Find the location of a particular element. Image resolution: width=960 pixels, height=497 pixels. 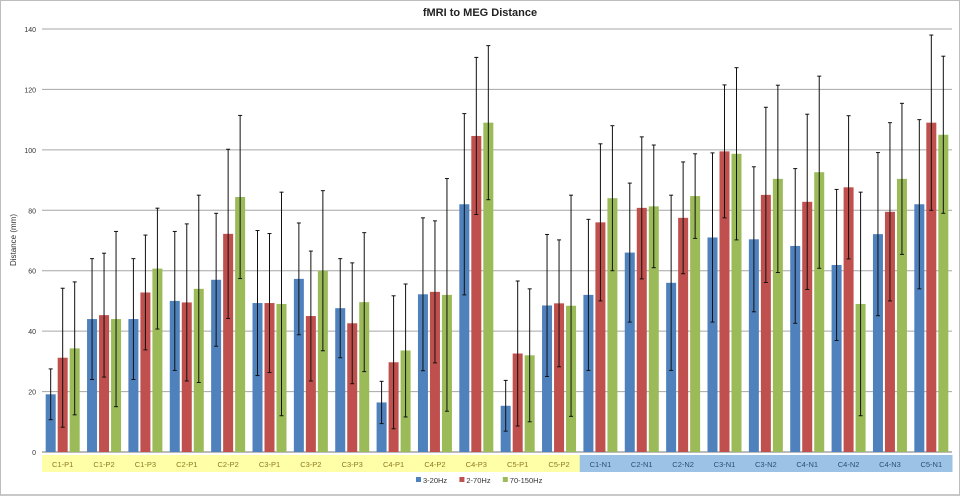

x-tick-label: C5-P2 is located at coordinates (558, 464).